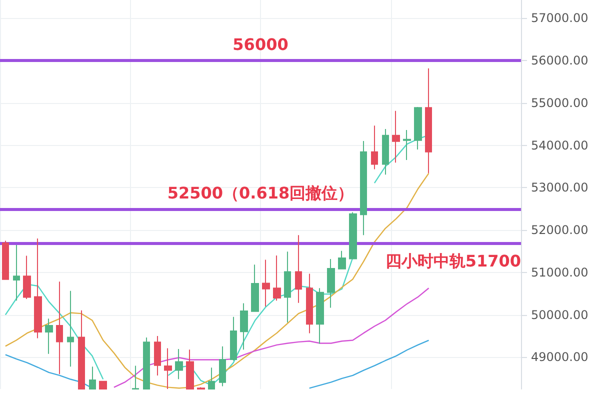  What do you see at coordinates (559, 315) in the screenshot?
I see `y-tick-label: 50000.00` at bounding box center [559, 315].